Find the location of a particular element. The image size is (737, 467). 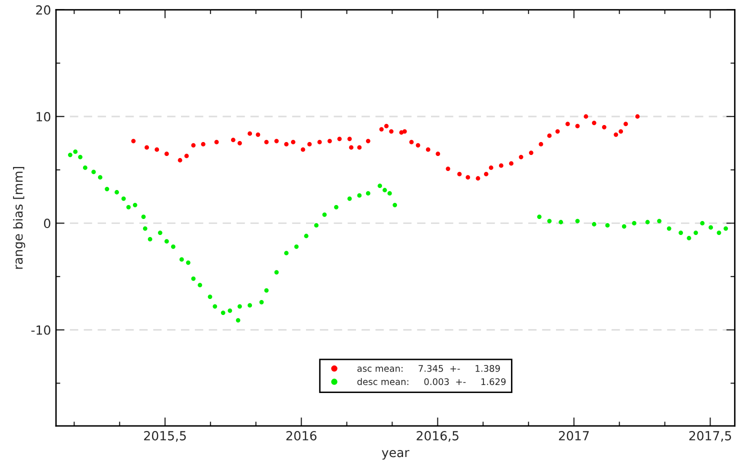

y-tick-label: 20 is located at coordinates (43, 10).